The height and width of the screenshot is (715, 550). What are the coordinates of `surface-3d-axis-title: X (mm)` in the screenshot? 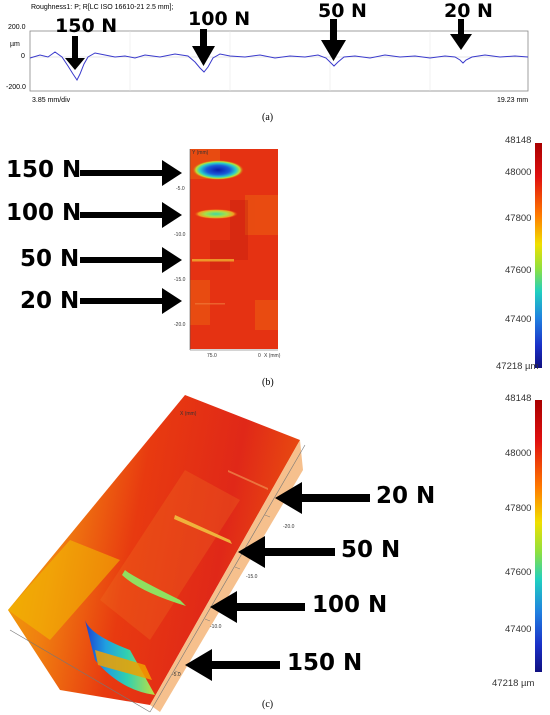 It's located at (188, 414).